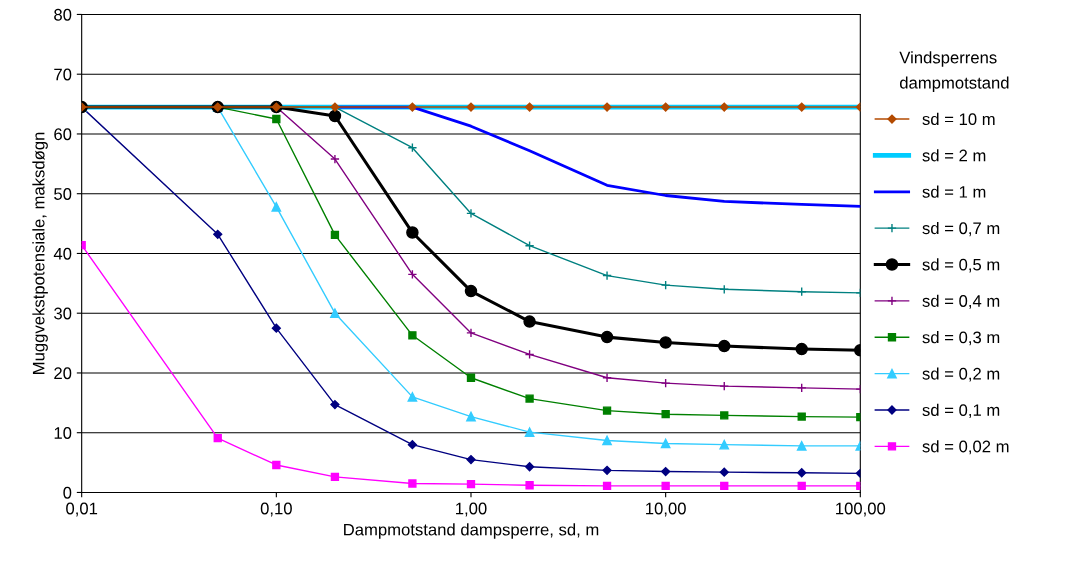  Describe the element at coordinates (961, 301) in the screenshot. I see `legend-label: sd = 0,4 m` at that location.